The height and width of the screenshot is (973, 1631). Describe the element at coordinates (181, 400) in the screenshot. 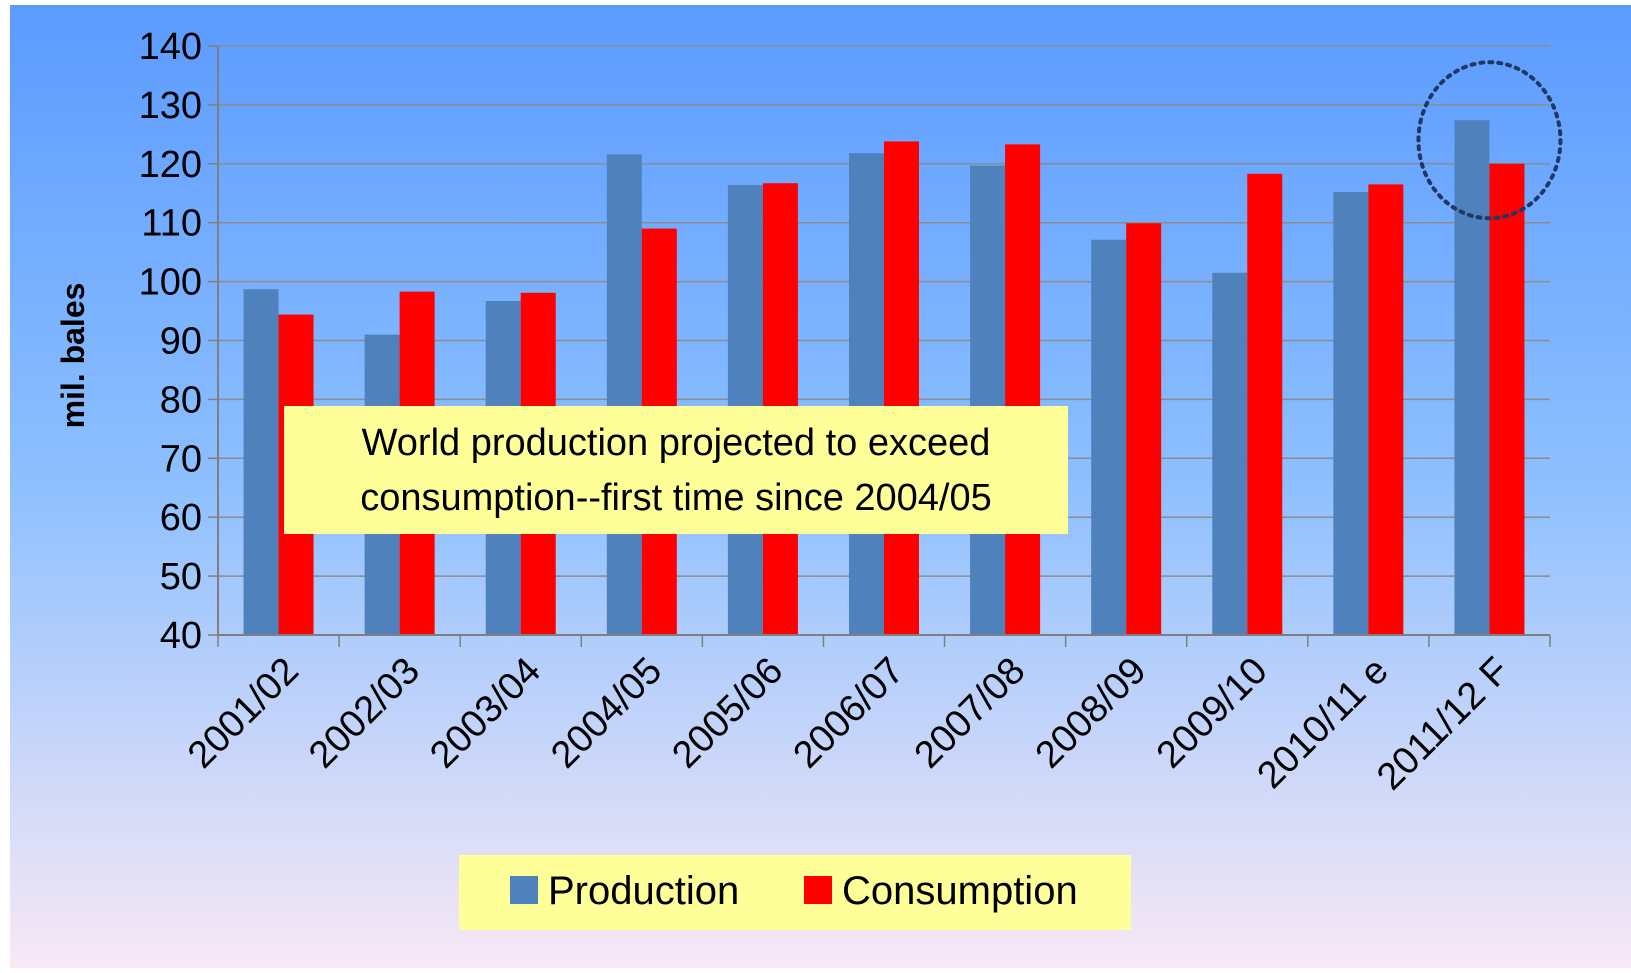

I see `y-tick-label: 80` at that location.